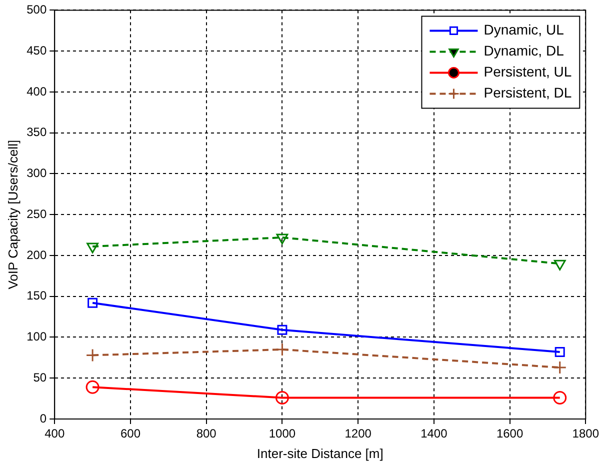 This screenshot has height=468, width=602. What do you see at coordinates (130, 433) in the screenshot?
I see `x-tick-label: 600` at bounding box center [130, 433].